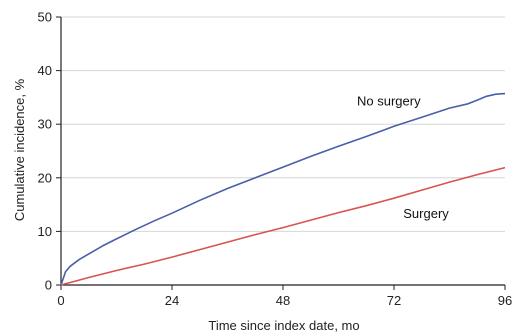 The width and height of the screenshot is (512, 336). I want to click on y-axis-title: Cumulative incidence, %, so click(19, 149).